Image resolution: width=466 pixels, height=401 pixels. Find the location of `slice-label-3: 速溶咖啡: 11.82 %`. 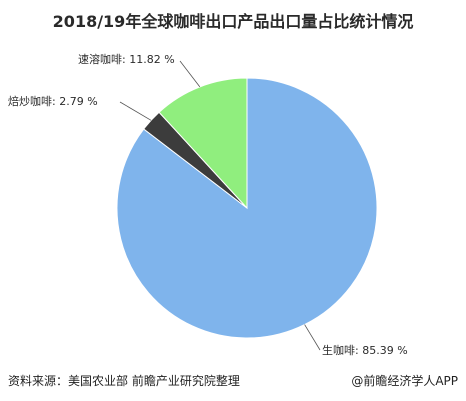

slice-label-3: 速溶咖啡: 11.82 % is located at coordinates (126, 59).